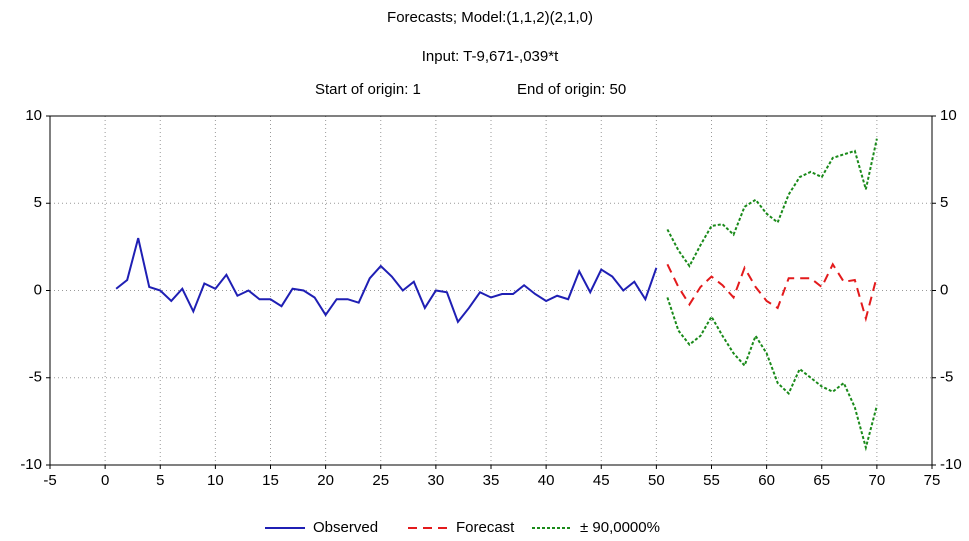 The width and height of the screenshot is (969, 541). Describe the element at coordinates (485, 527) in the screenshot. I see `legend-label: Forecast` at that location.